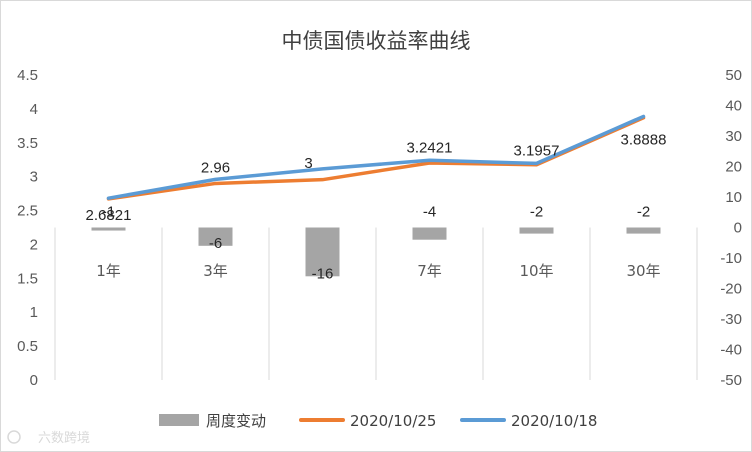 Image resolution: width=752 pixels, height=452 pixels. What do you see at coordinates (215, 243) in the screenshot?
I see `bar-data-label: -6` at bounding box center [215, 243].